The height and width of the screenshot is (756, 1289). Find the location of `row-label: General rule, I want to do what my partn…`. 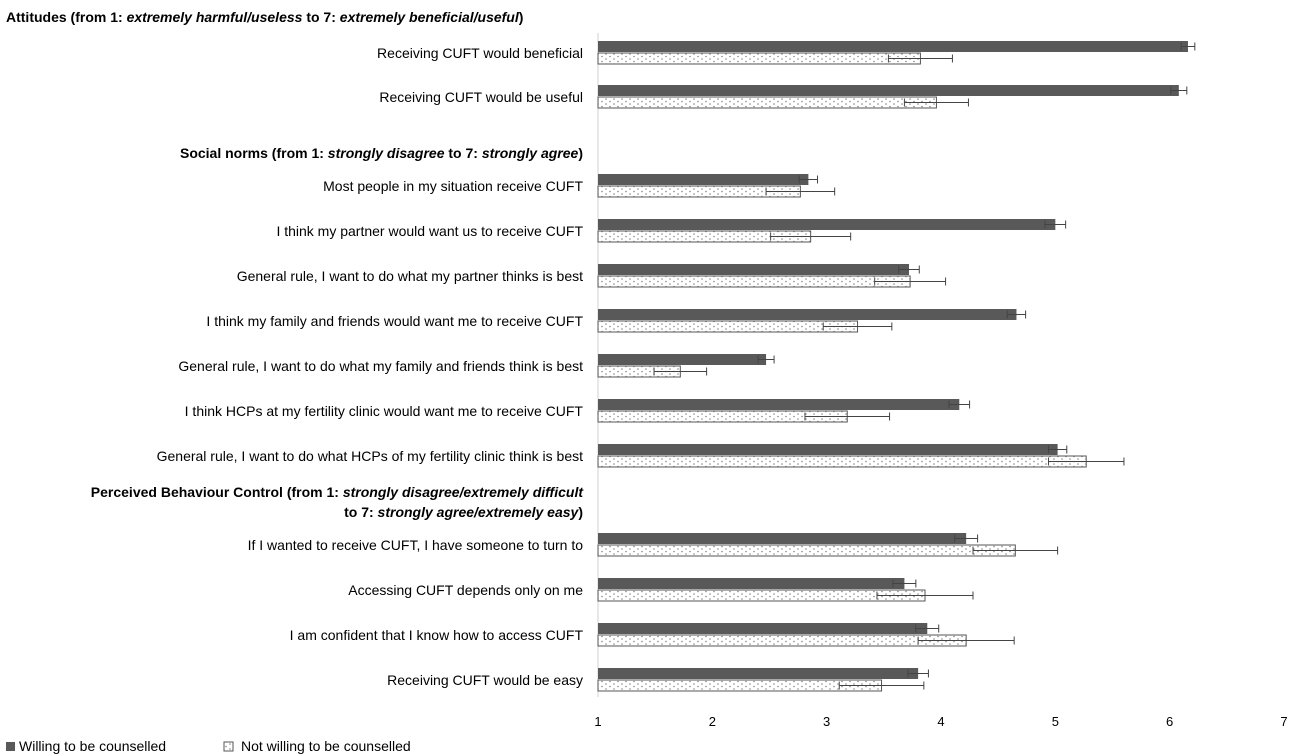

row-label: General rule, I want to do what my partn… is located at coordinates (410, 276).